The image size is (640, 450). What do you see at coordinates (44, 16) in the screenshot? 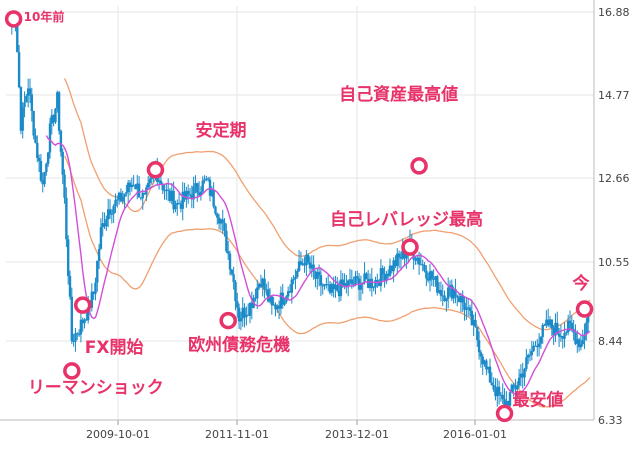
I see `annotation-label: 10年前` at bounding box center [44, 16].